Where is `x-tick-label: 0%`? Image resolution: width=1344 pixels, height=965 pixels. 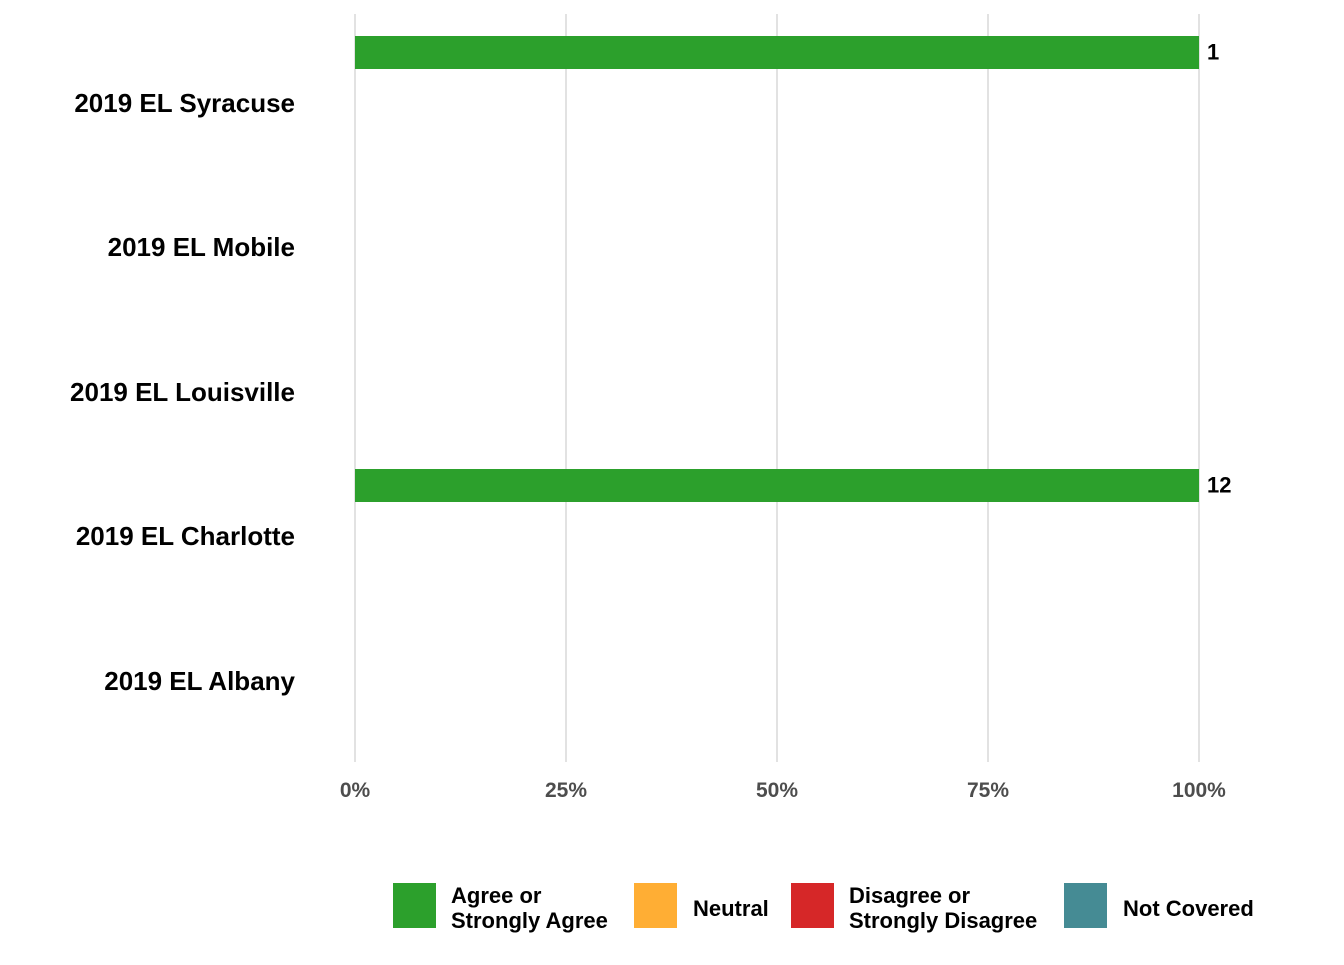
x-tick-label: 0% is located at coordinates (355, 790).